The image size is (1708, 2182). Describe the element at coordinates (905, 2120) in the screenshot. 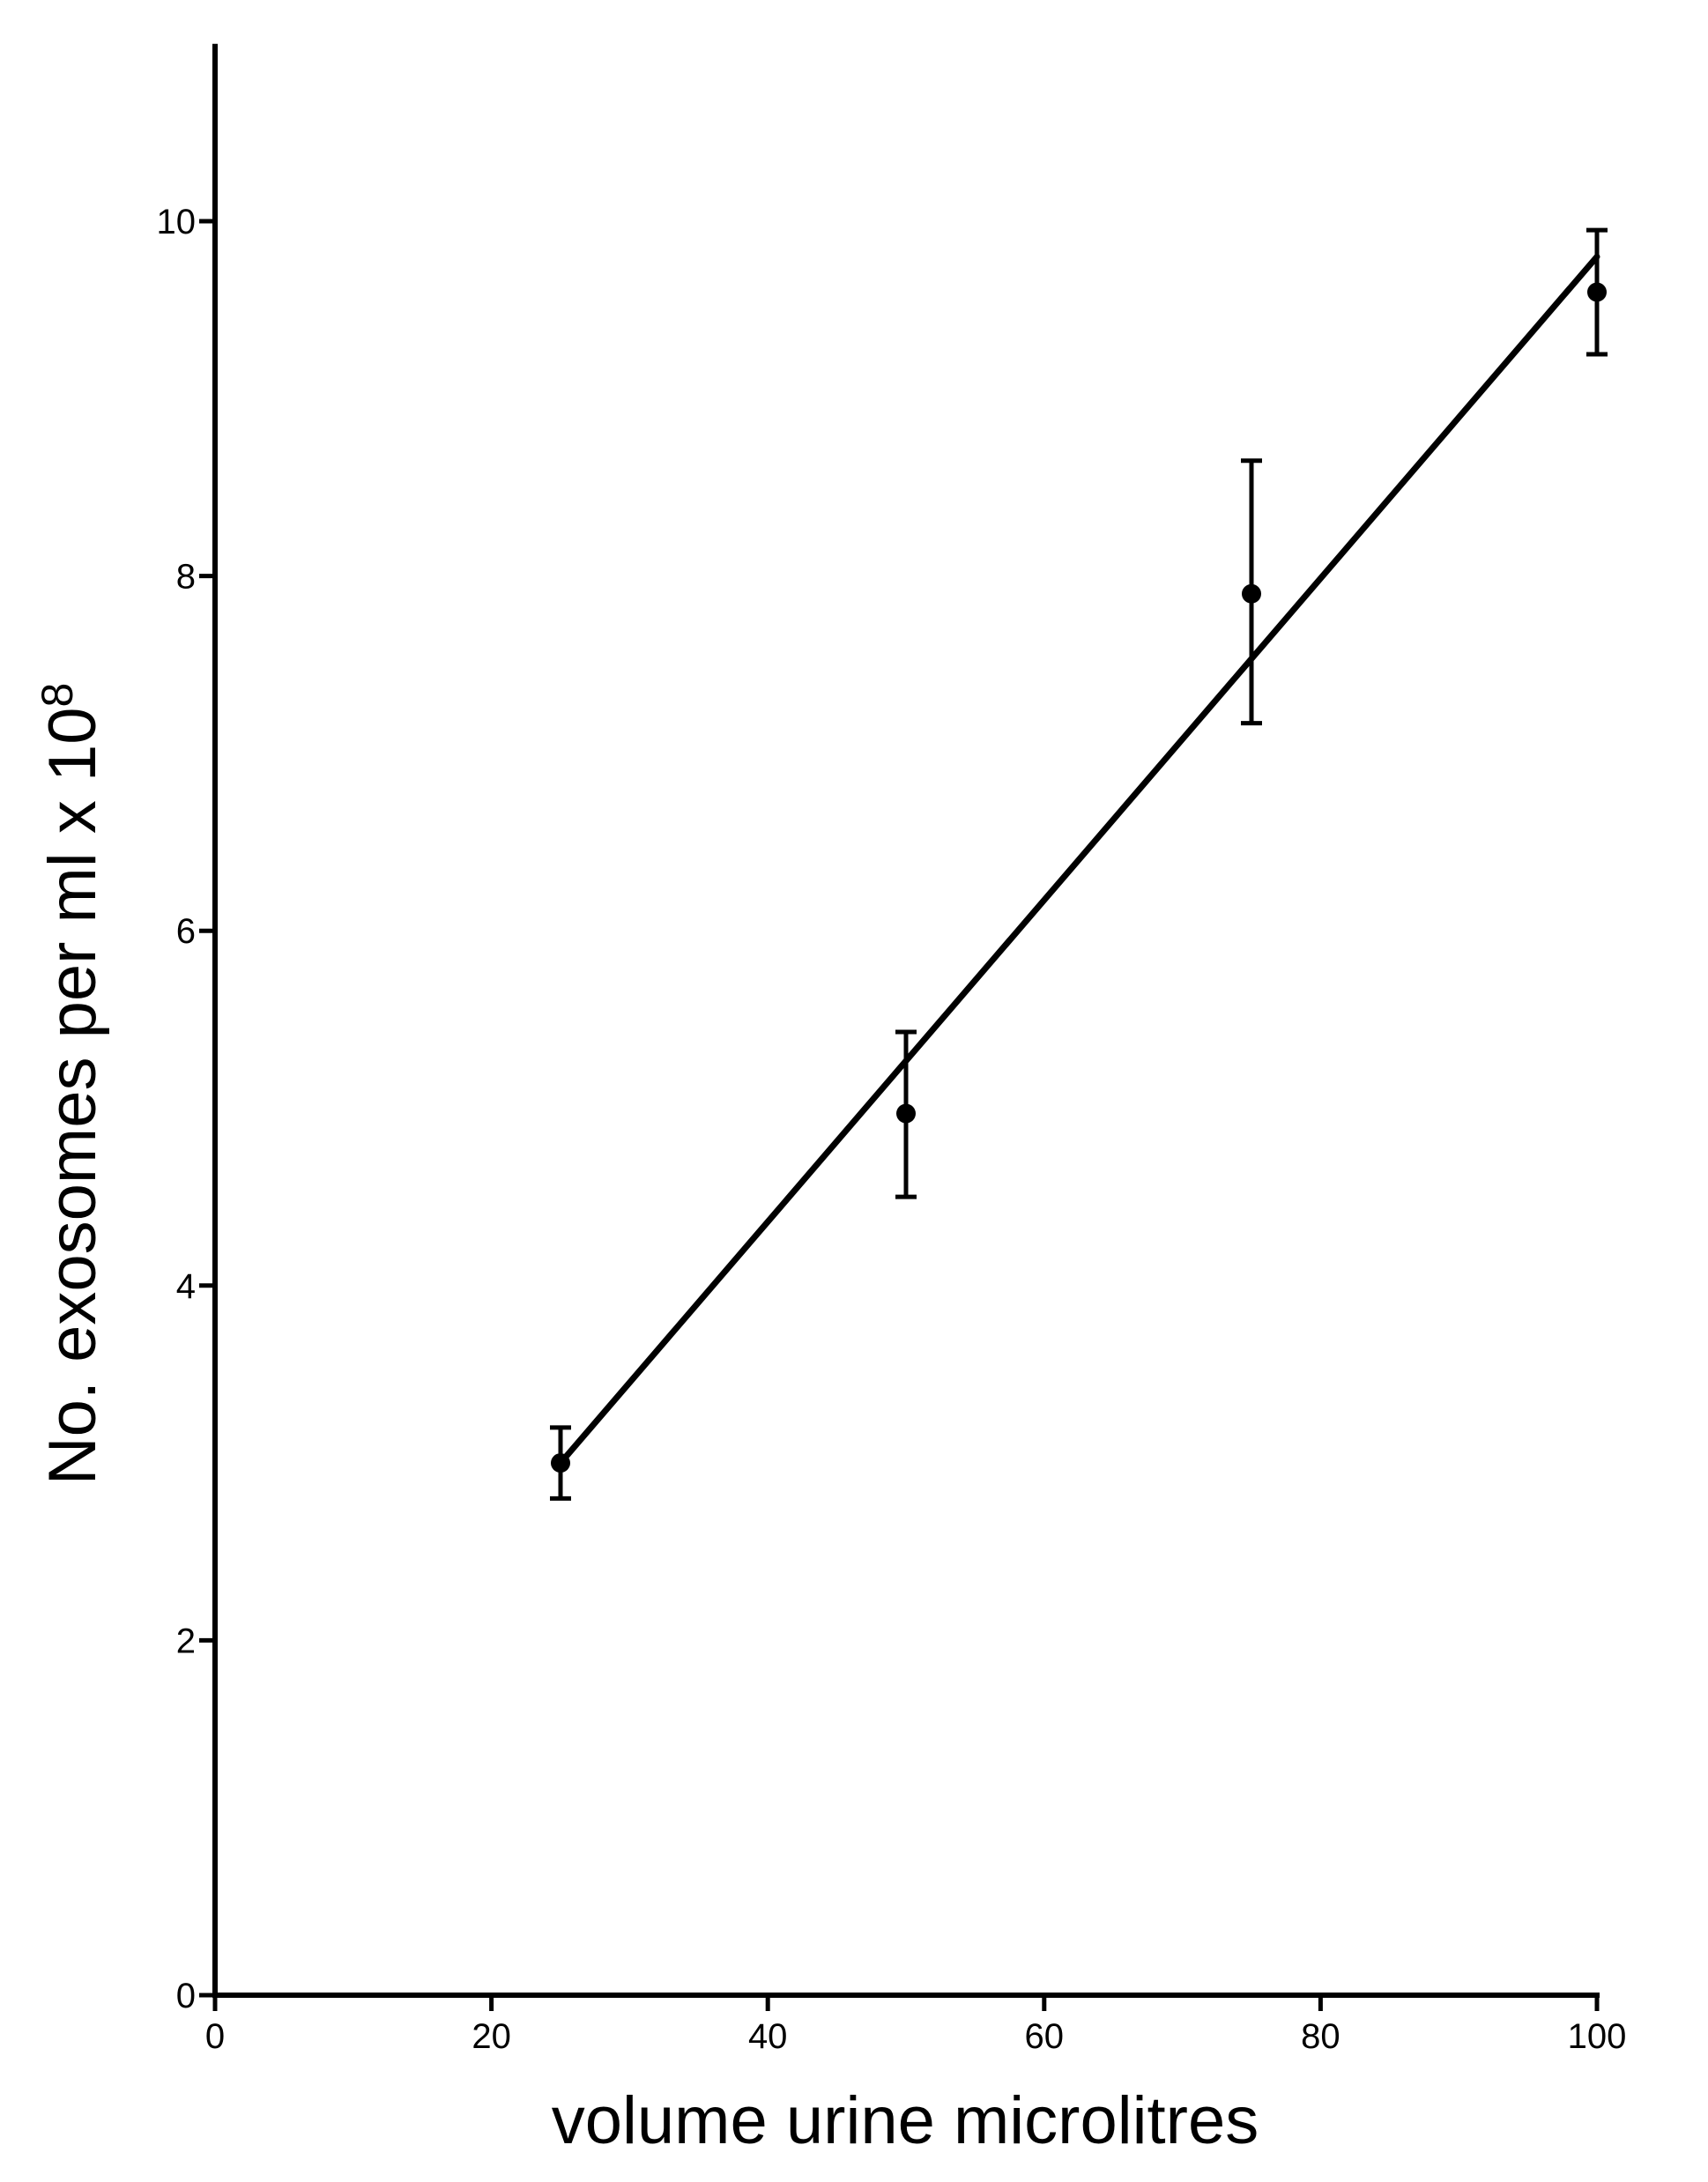

I see `x-axis-title: volume urine microlitres` at that location.